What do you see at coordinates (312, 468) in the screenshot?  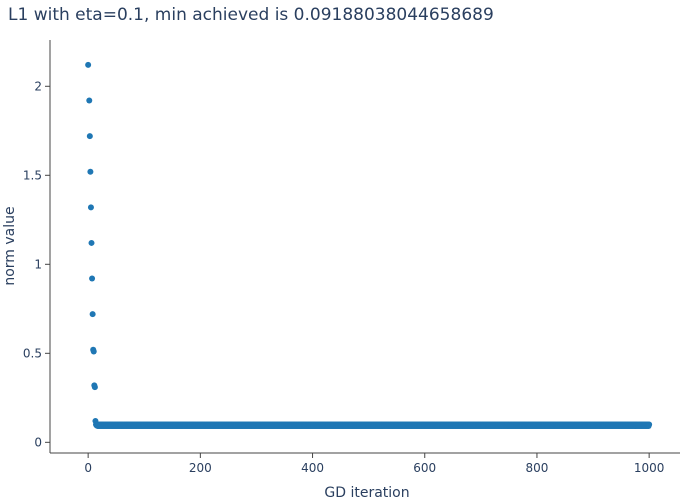 I see `x-tick-label: 400` at bounding box center [312, 468].